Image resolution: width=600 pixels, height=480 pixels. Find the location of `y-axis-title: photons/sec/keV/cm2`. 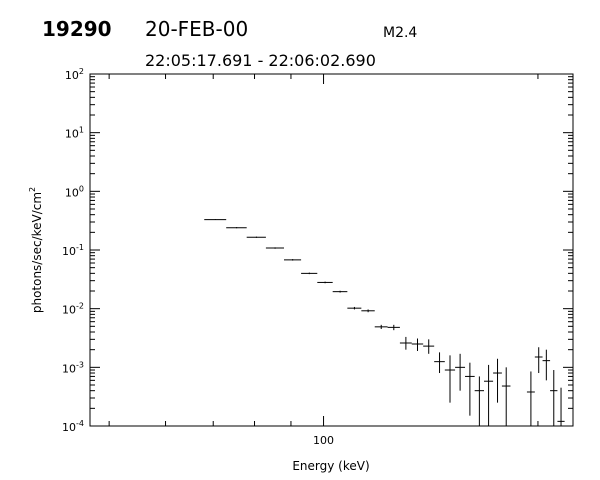

y-axis-title: photons/sec/keV/cm2 is located at coordinates (36, 250).